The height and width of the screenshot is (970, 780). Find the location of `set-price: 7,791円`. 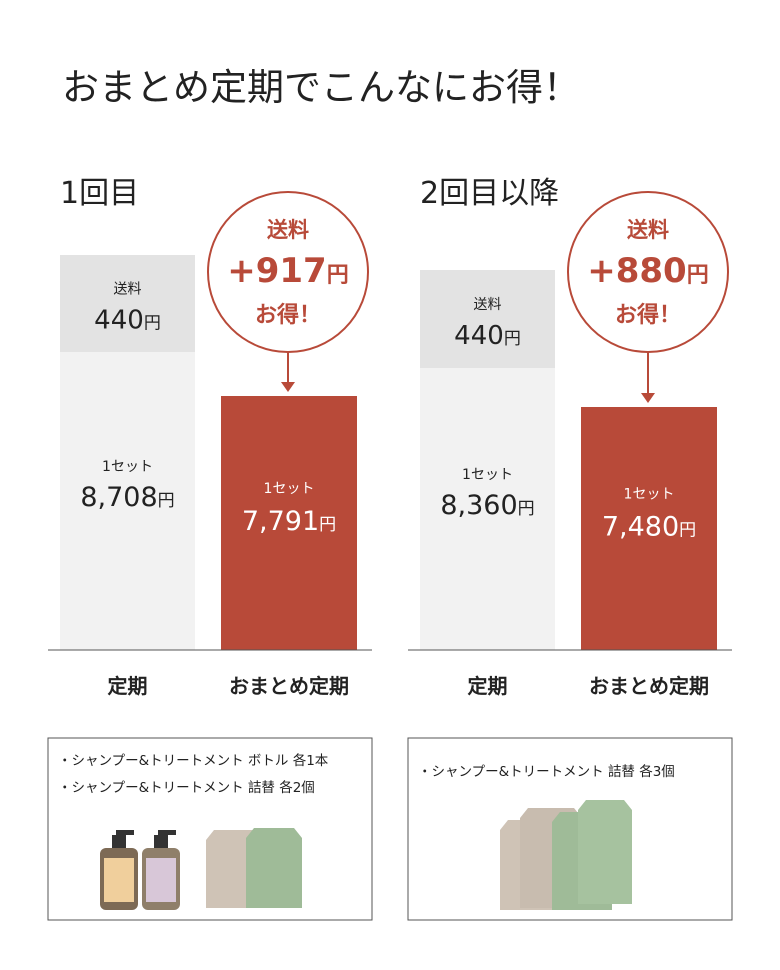

set-price: 7,791円 is located at coordinates (289, 521).